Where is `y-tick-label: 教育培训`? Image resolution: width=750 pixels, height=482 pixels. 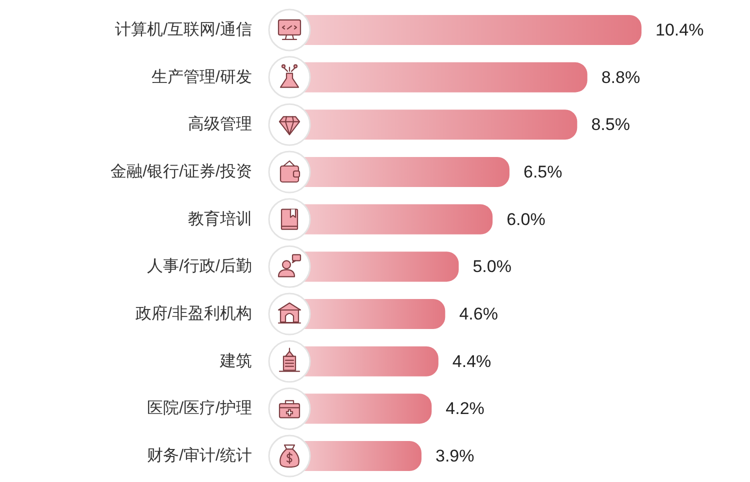 y-tick-label: 教育培训 is located at coordinates (220, 219).